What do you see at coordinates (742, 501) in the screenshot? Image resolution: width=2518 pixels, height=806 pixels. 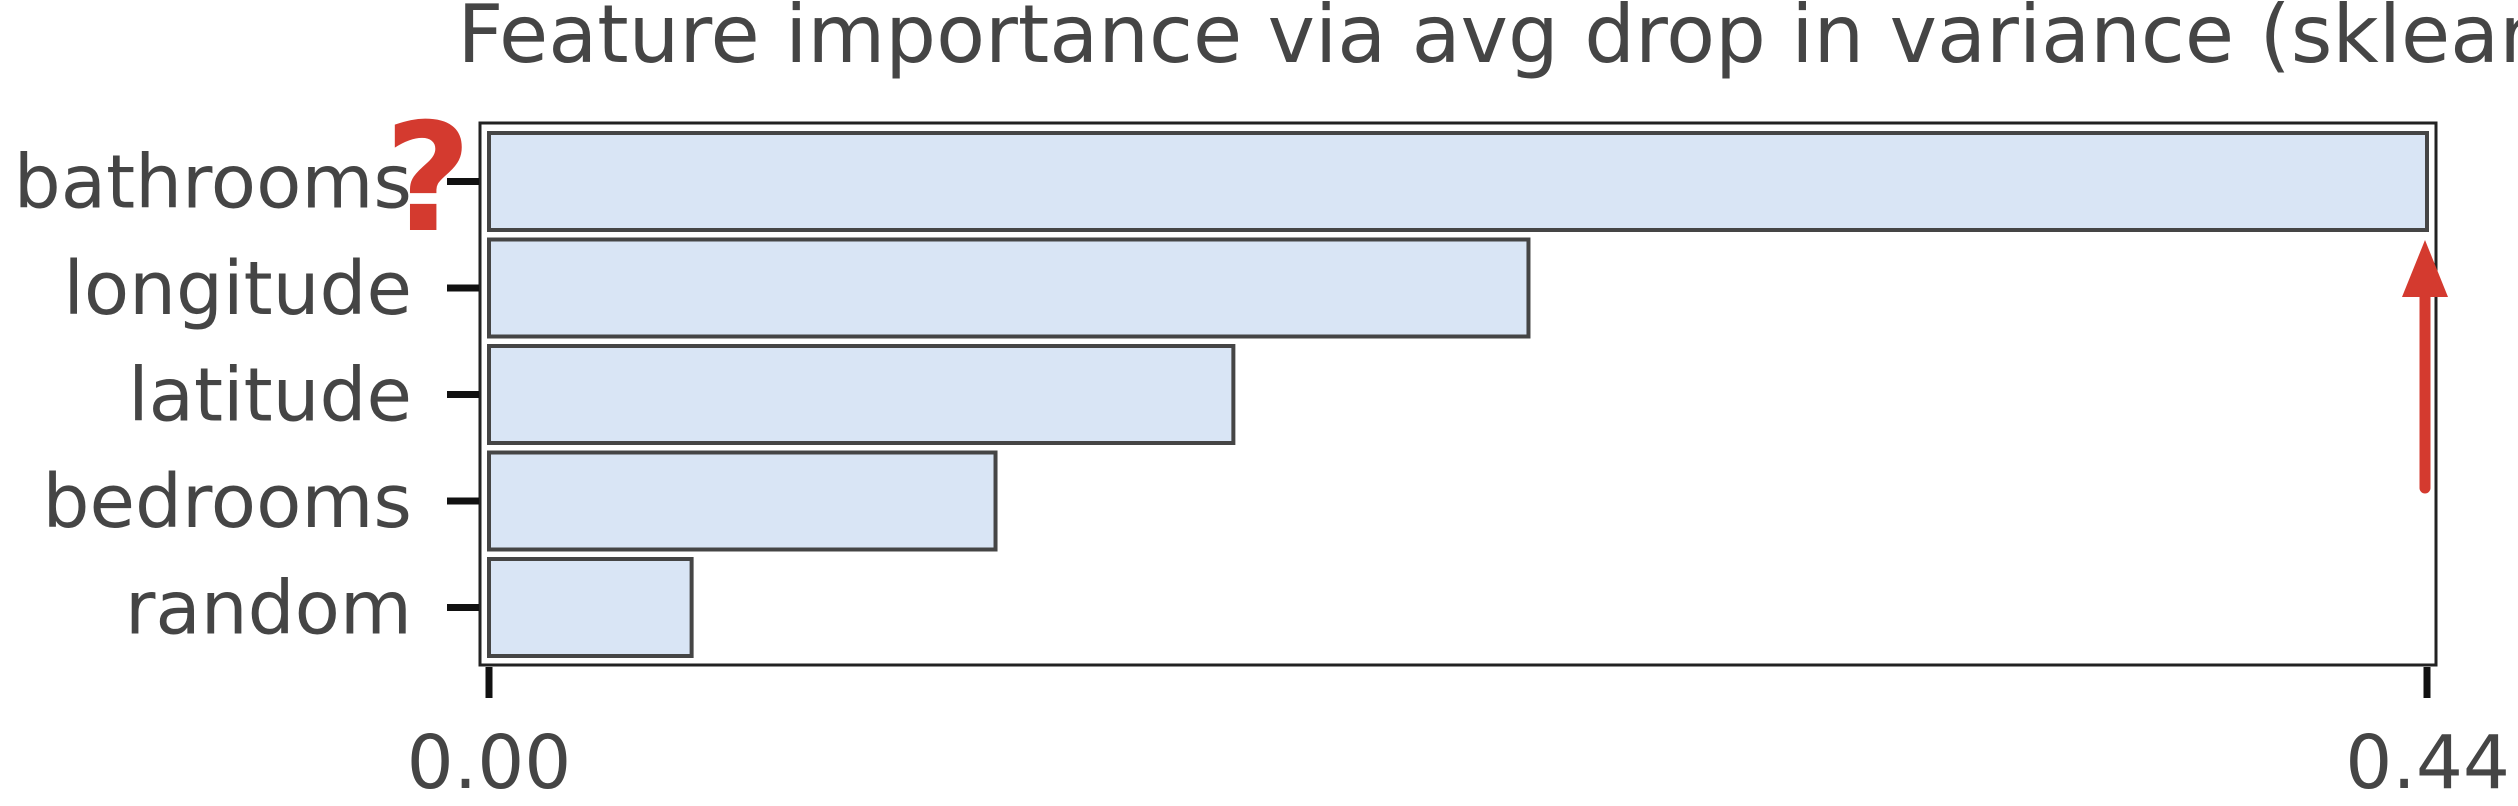 I see `bar-bedrooms` at bounding box center [742, 501].